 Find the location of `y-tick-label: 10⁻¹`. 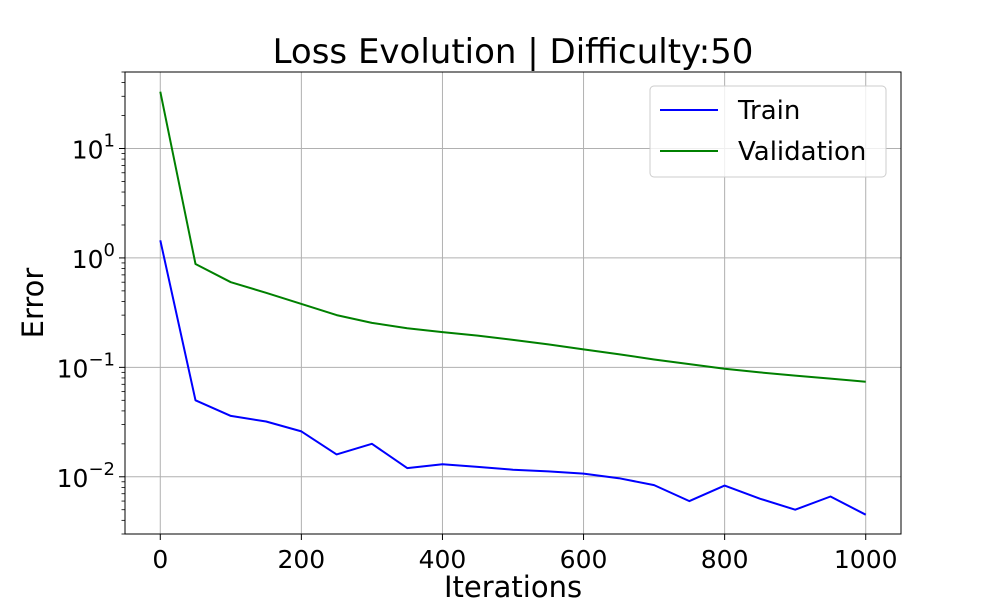

y-tick-label: 10⁻¹ is located at coordinates (86, 366).